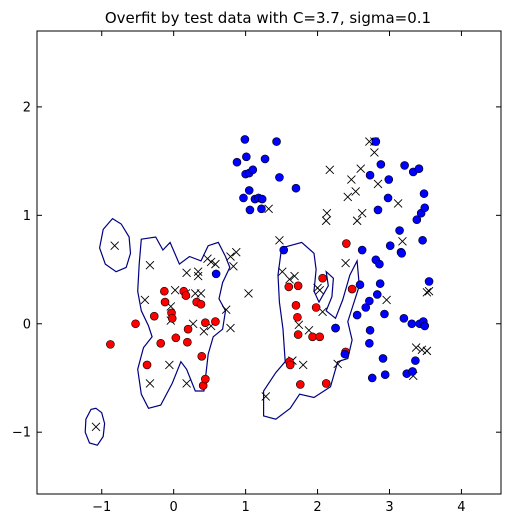 The height and width of the screenshot is (525, 511). I want to click on y-tick-label: 2, so click(27, 107).